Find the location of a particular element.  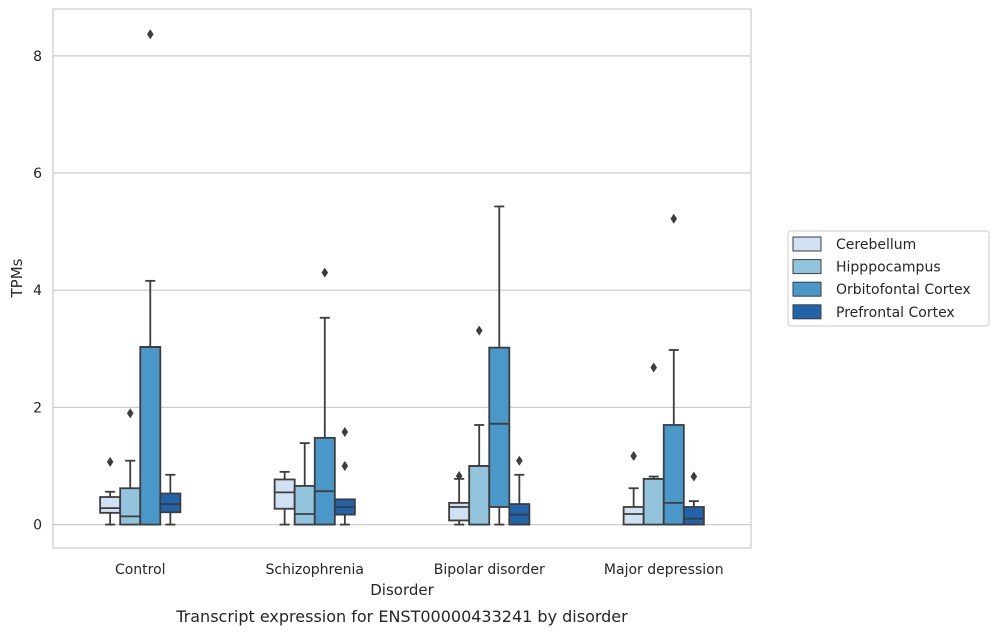

x-tick-label: Control is located at coordinates (140, 570).